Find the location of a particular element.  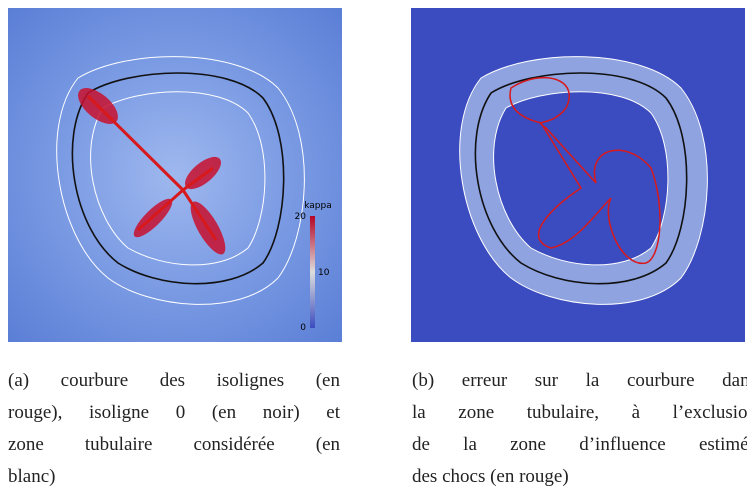

colorbar-tick: 10 is located at coordinates (324, 273).